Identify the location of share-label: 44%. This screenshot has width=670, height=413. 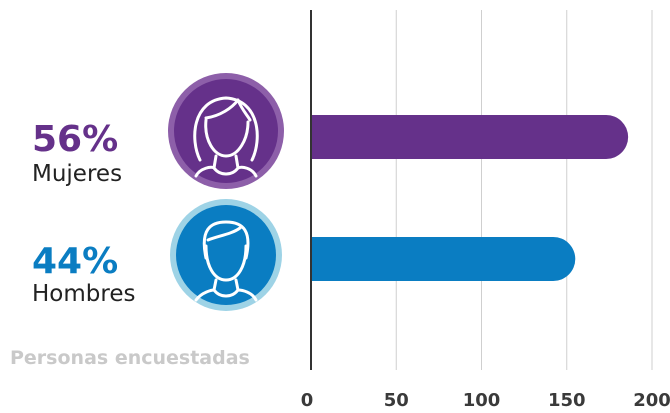
(75, 261).